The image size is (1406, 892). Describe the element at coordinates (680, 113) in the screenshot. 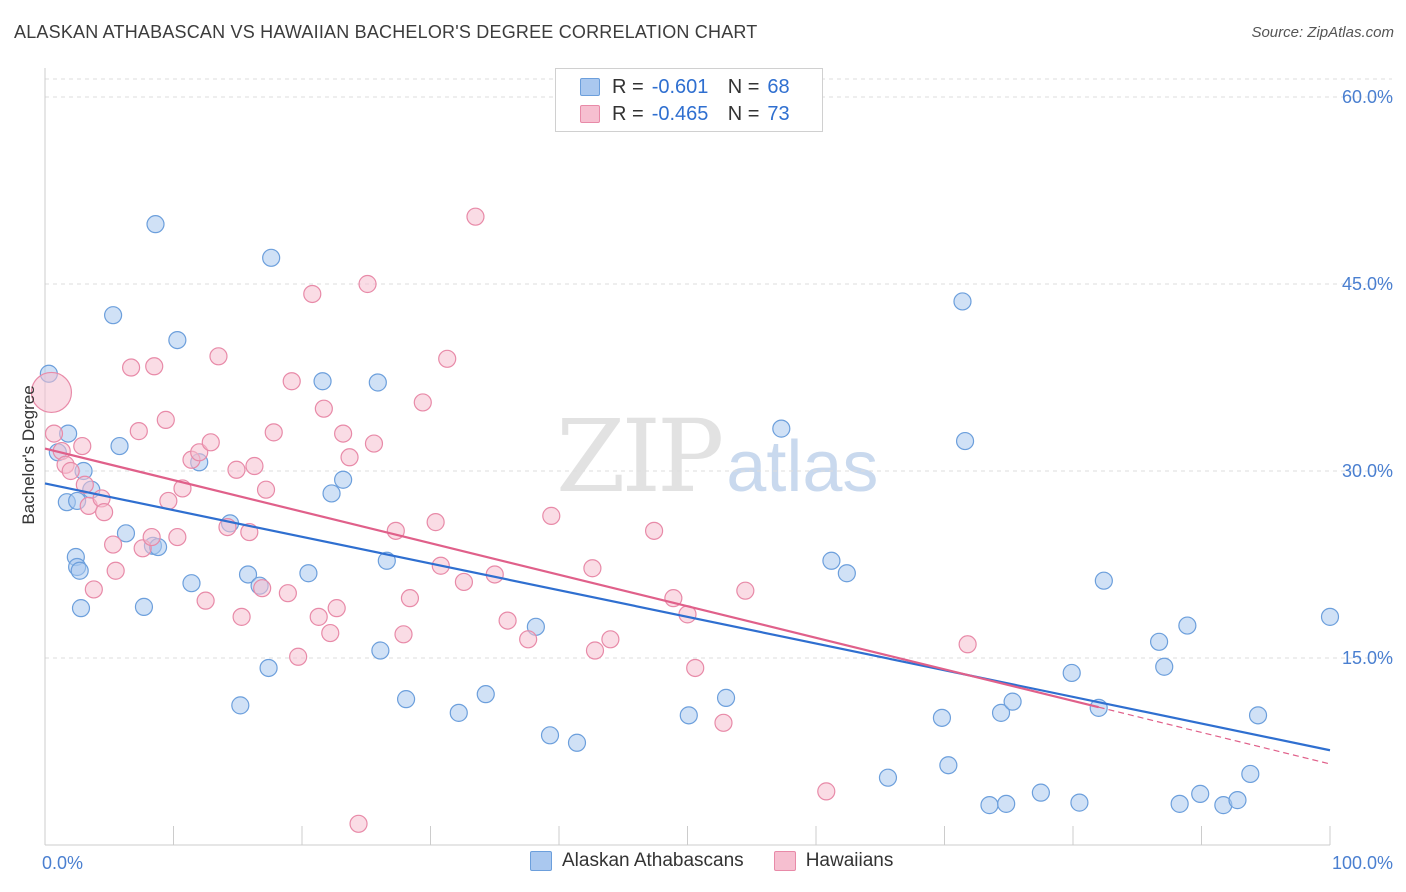

I see `legend-r-value: -0.465` at that location.